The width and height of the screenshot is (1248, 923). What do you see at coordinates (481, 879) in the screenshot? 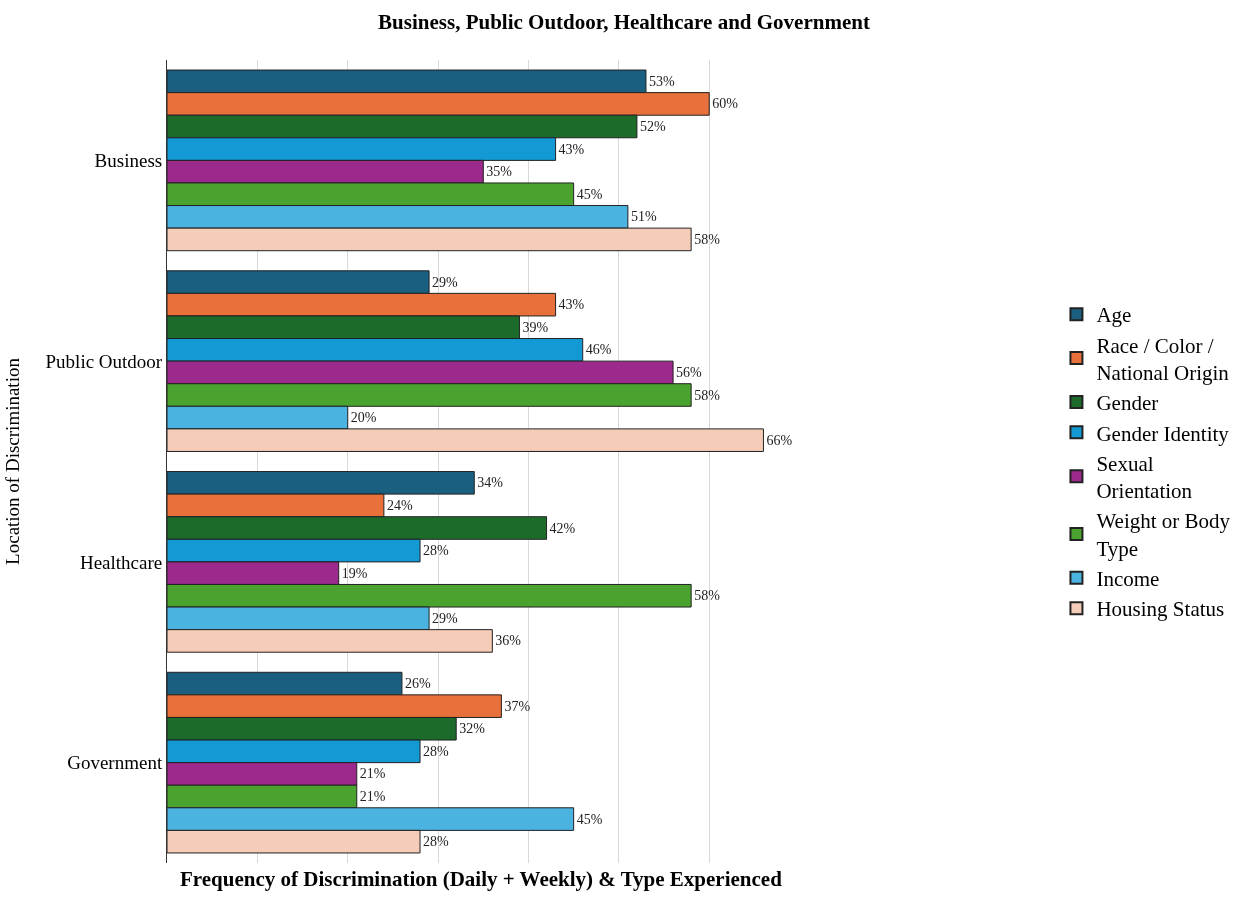
I see `x-axis-title: Frequency of Discrimination (Daily + Weekly) & Type Experienced` at bounding box center [481, 879].